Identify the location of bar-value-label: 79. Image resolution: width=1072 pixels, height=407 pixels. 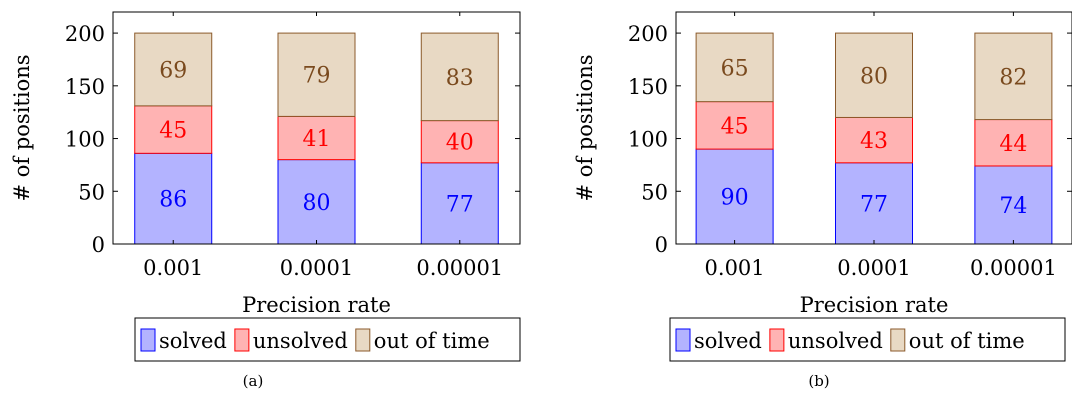
(317, 76).